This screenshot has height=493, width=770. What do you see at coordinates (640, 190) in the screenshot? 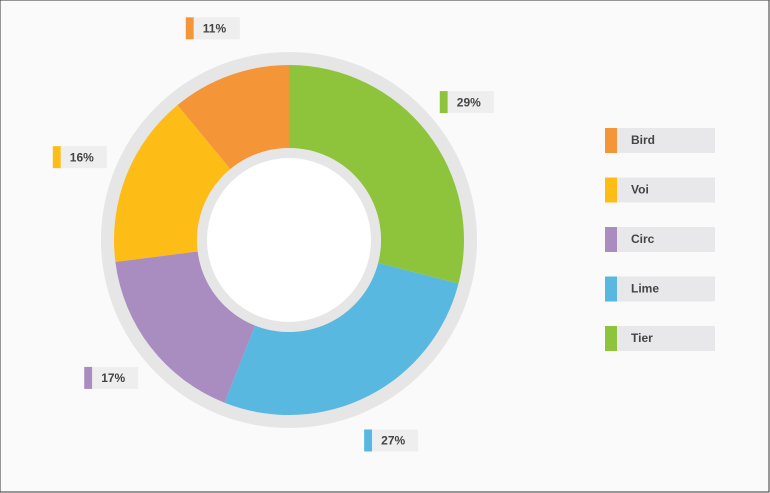
I see `legend-label: Voi` at bounding box center [640, 190].